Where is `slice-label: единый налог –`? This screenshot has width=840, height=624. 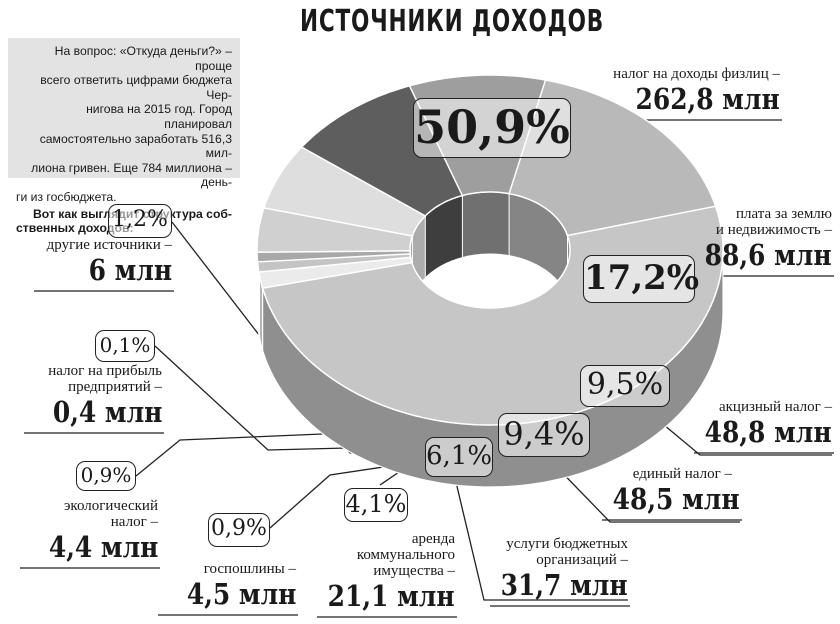
slice-label: единый налог – is located at coordinates (682, 474).